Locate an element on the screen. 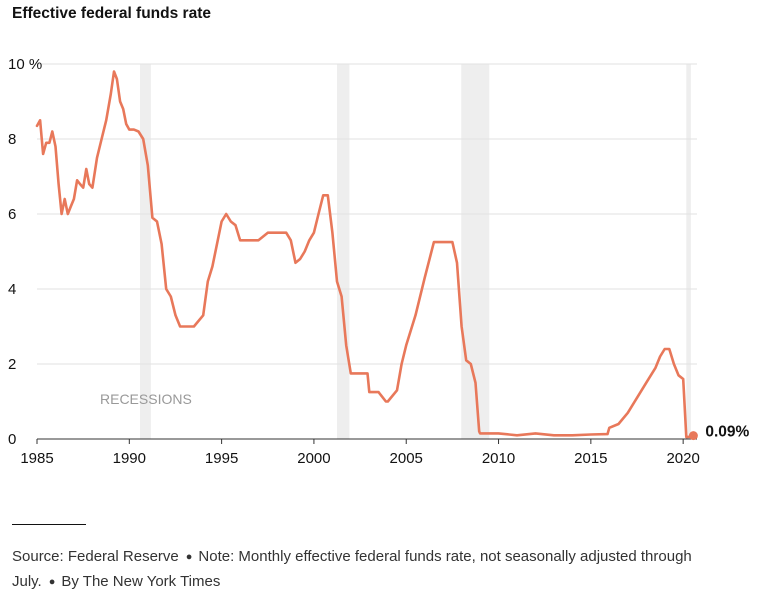 The width and height of the screenshot is (772, 604). x-tick-label: 1995 is located at coordinates (221, 458).